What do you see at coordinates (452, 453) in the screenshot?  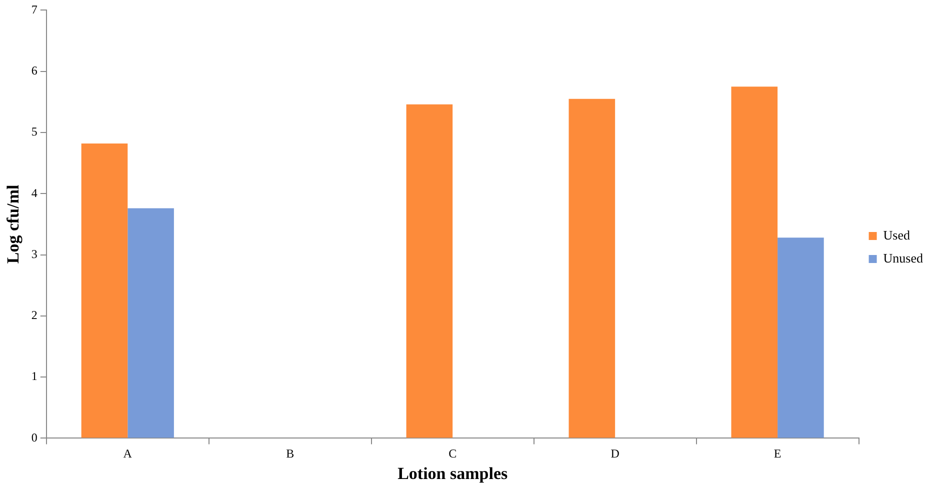 I see `x-tick-label: C` at bounding box center [452, 453].